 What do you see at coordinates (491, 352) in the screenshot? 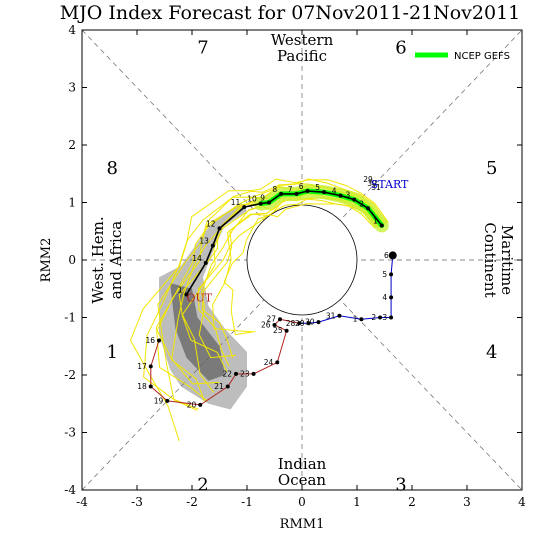
I see `phase-label: 4` at bounding box center [491, 352].